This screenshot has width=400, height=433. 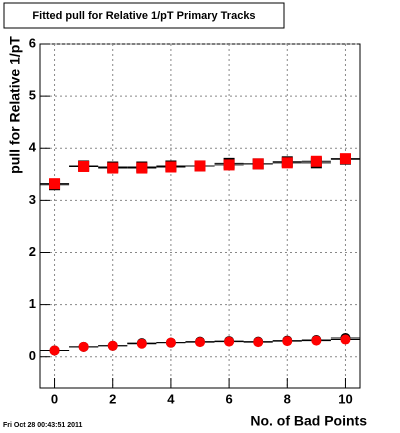 I want to click on y-tick-label: 6, so click(x=32, y=42).